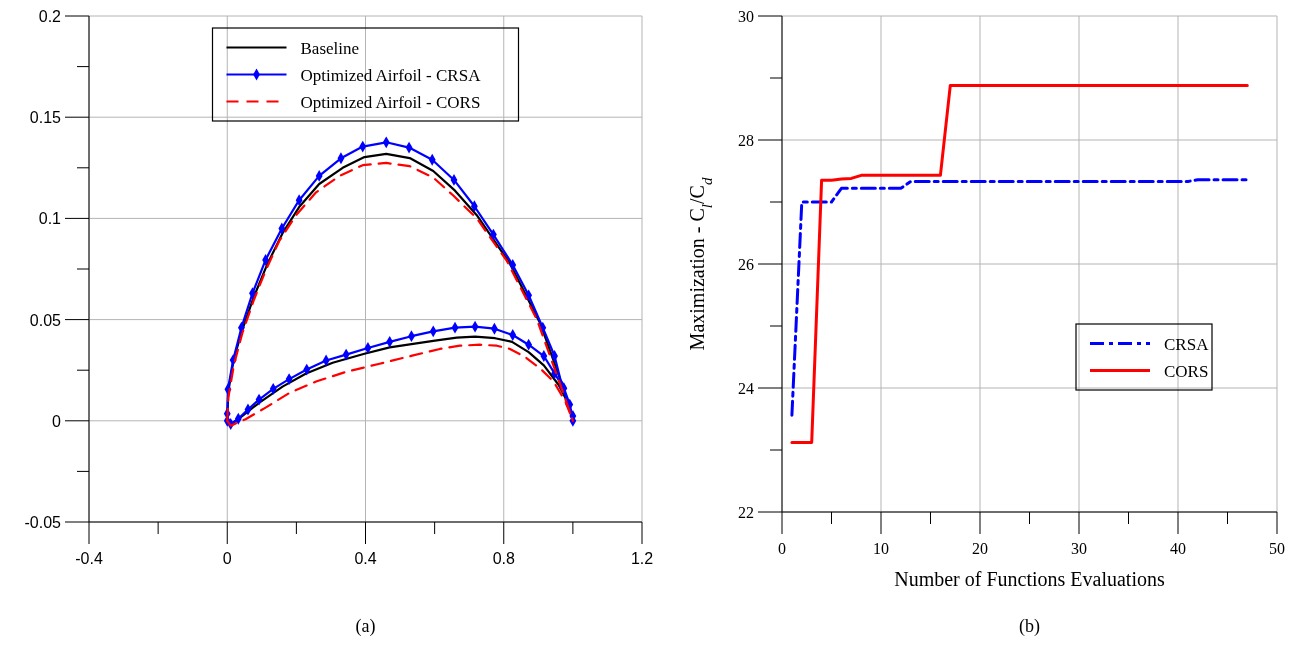 This screenshot has width=1300, height=655. Describe the element at coordinates (746, 264) in the screenshot. I see `y-tick-label: 26` at that location.